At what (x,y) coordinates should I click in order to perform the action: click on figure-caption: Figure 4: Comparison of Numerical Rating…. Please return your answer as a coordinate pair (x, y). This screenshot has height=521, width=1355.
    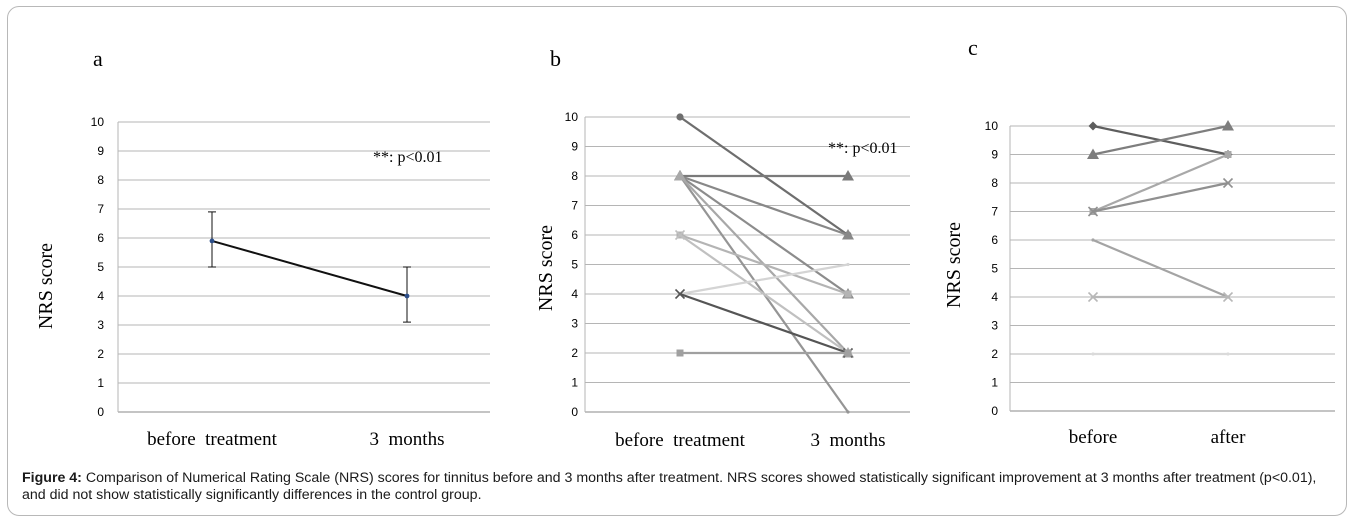
    Looking at the image, I should click on (677, 487).